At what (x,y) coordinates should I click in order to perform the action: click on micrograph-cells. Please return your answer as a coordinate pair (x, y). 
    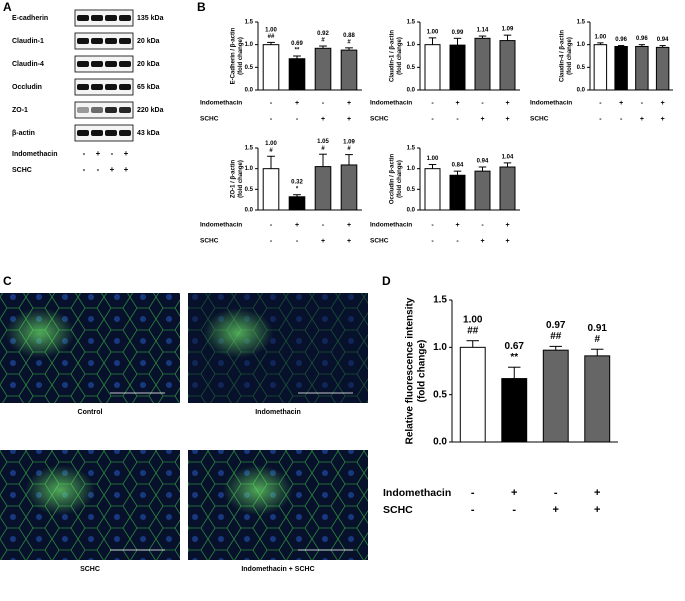
    Looking at the image, I should click on (90, 505).